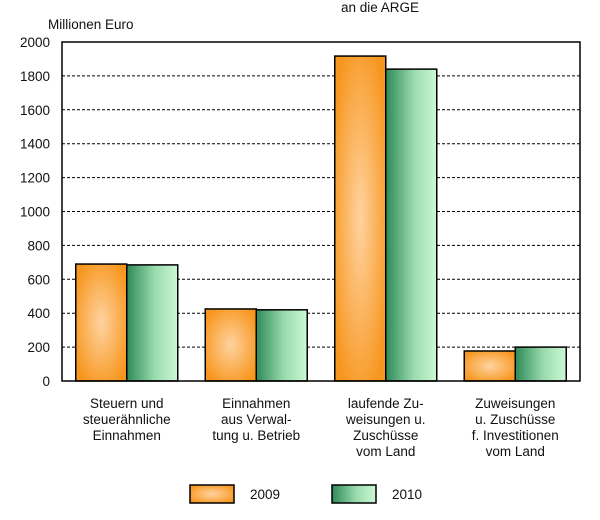 The width and height of the screenshot is (600, 520). What do you see at coordinates (305, 494) in the screenshot?
I see `legend: 2009 2010` at bounding box center [305, 494].